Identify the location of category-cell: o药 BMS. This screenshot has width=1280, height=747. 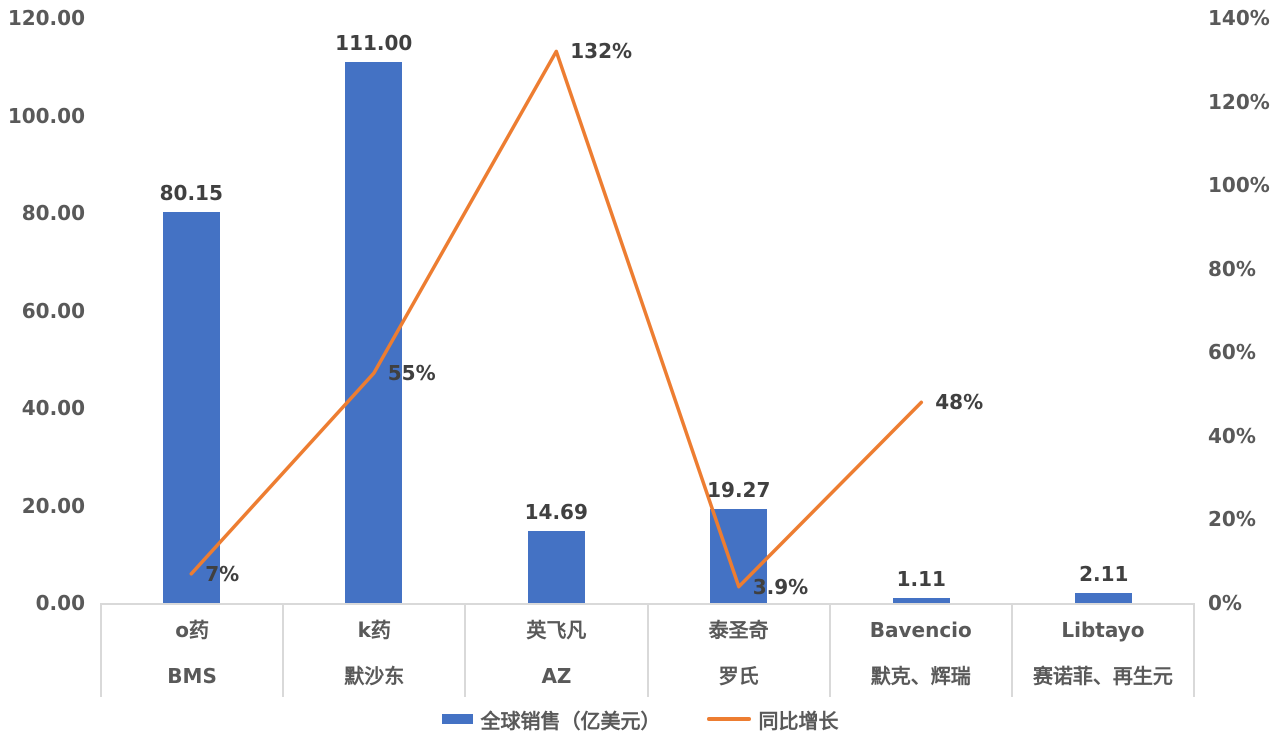
(192, 651).